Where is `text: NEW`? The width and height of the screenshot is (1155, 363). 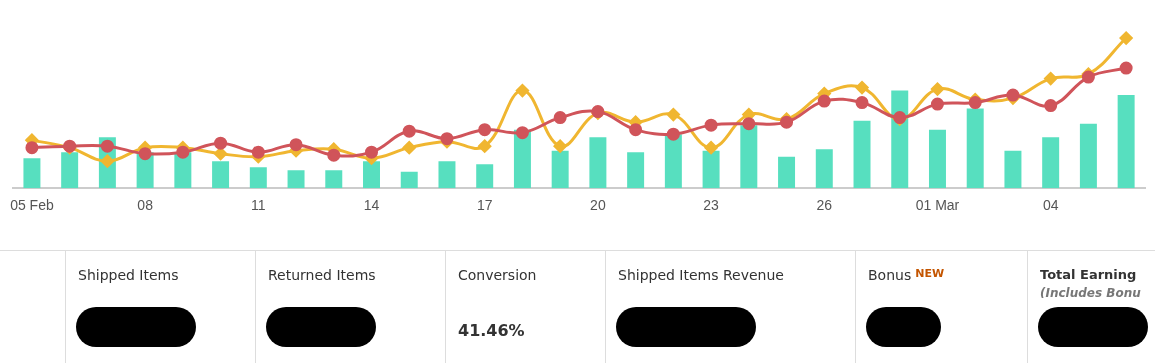 text: NEW is located at coordinates (930, 273).